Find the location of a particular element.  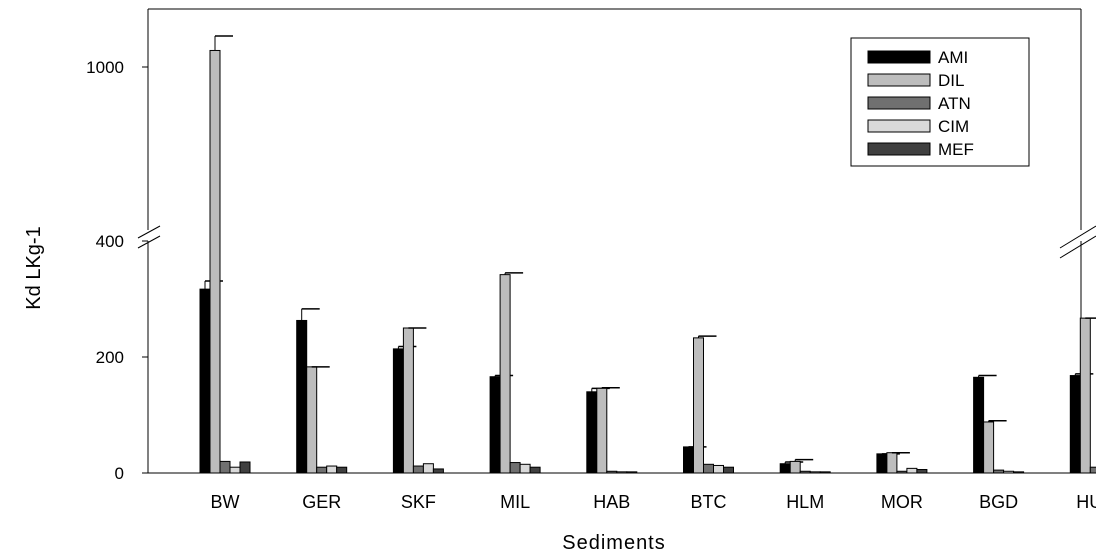

bar-ami-hab is located at coordinates (592, 432).